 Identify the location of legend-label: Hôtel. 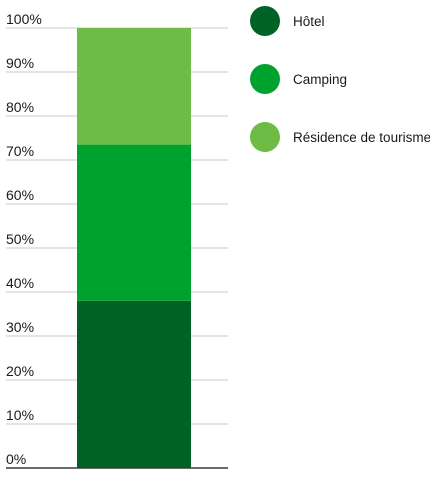
(309, 21).